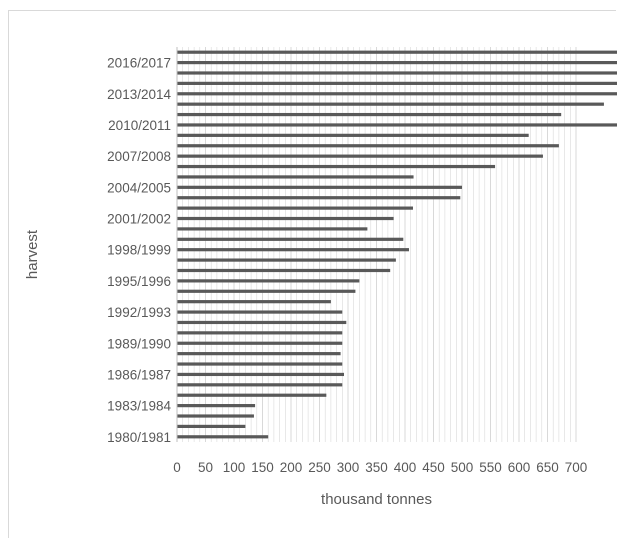  I want to click on y-tick-label: 2001/2002, so click(139, 219).